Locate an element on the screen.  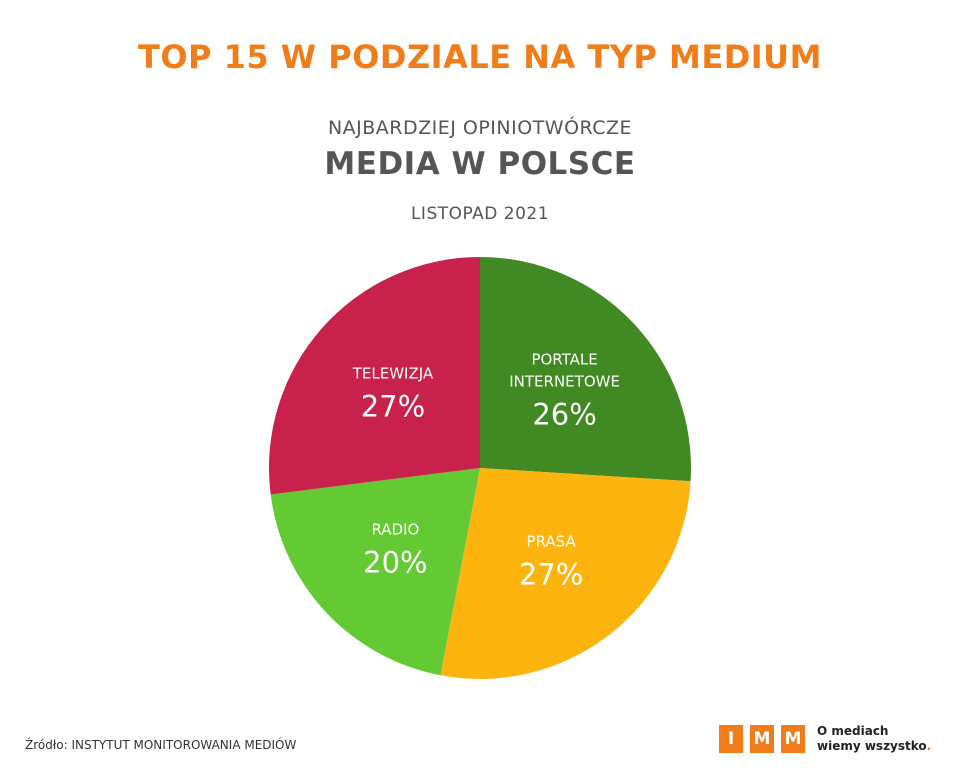
slice-label-0-1: INTERNETOWE is located at coordinates (564, 382).